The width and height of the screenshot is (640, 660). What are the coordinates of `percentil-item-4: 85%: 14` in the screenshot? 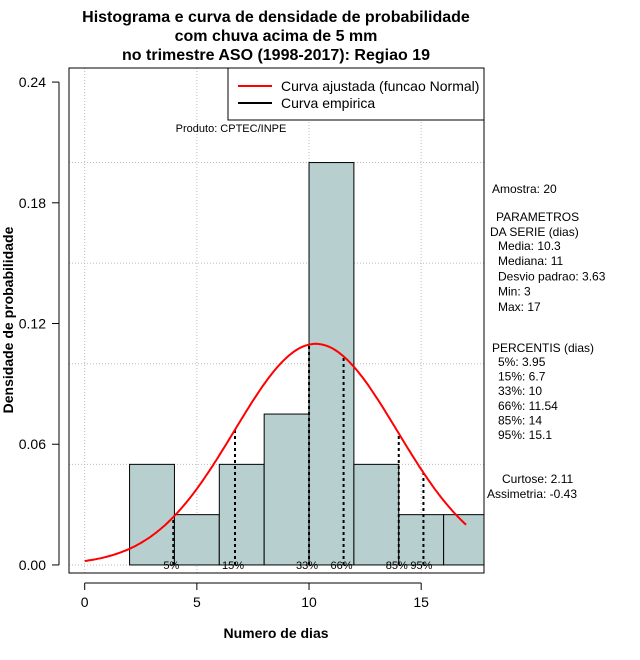 It's located at (520, 420).